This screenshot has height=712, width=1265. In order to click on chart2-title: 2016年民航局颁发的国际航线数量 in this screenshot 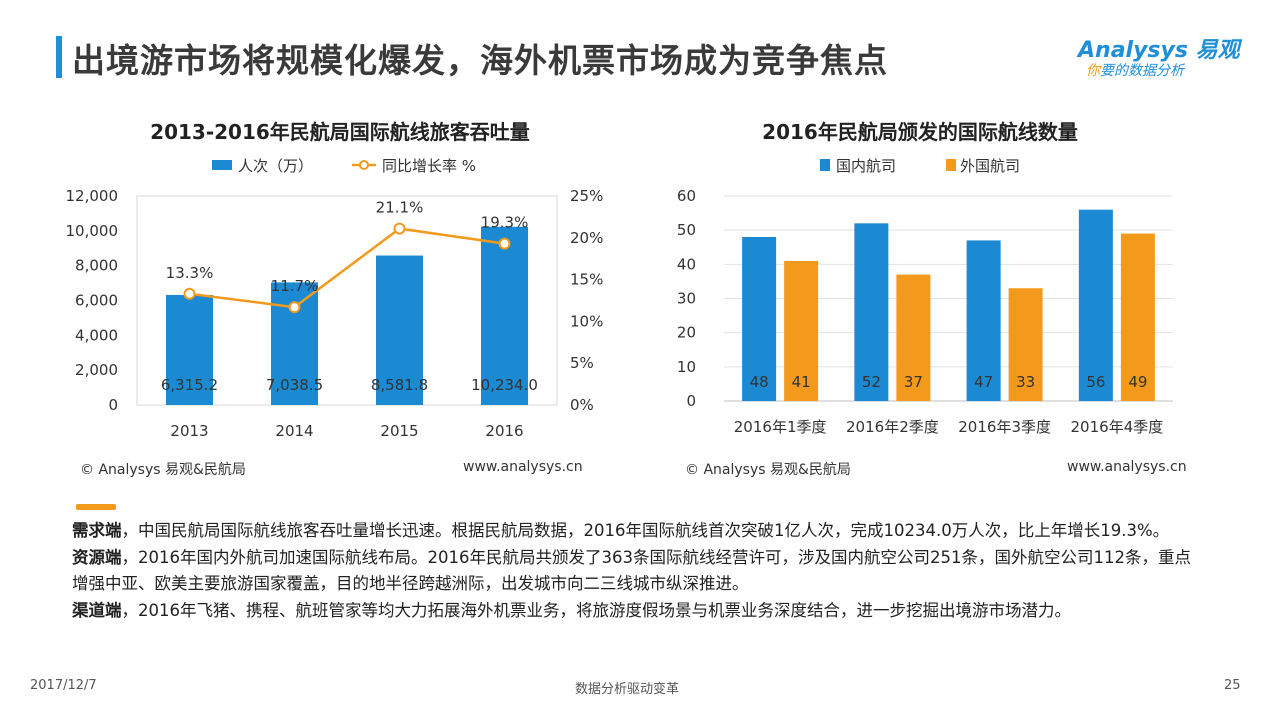, I will do `click(920, 132)`.